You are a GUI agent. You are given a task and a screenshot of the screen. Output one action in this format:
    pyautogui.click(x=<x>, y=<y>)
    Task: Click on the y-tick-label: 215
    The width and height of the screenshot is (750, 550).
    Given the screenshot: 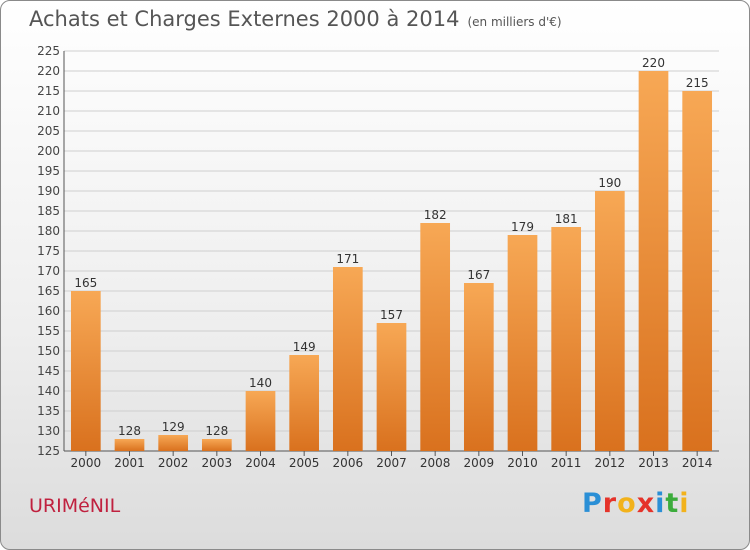 What is the action you would take?
    pyautogui.click(x=48, y=91)
    